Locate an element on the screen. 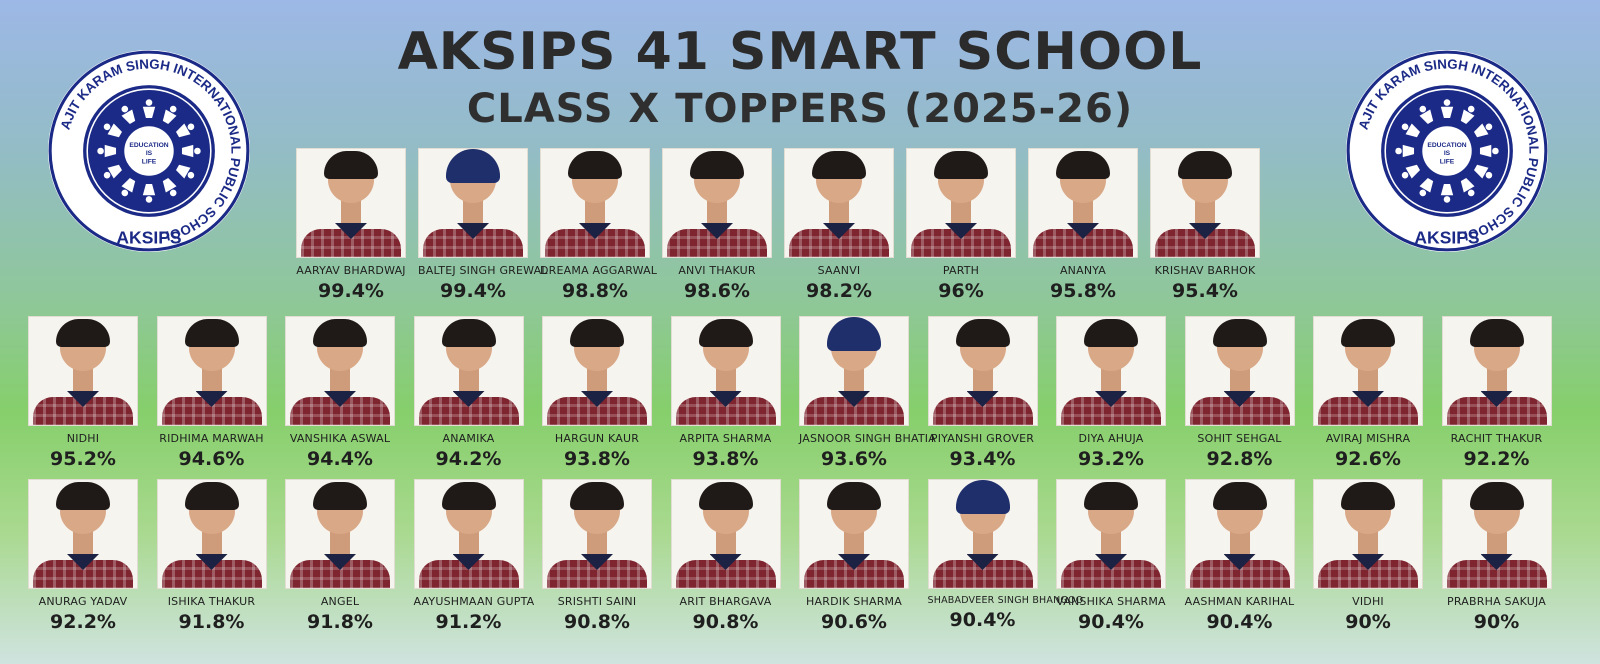 The image size is (1600, 664). student-percentage: 91.2% is located at coordinates (468, 622).